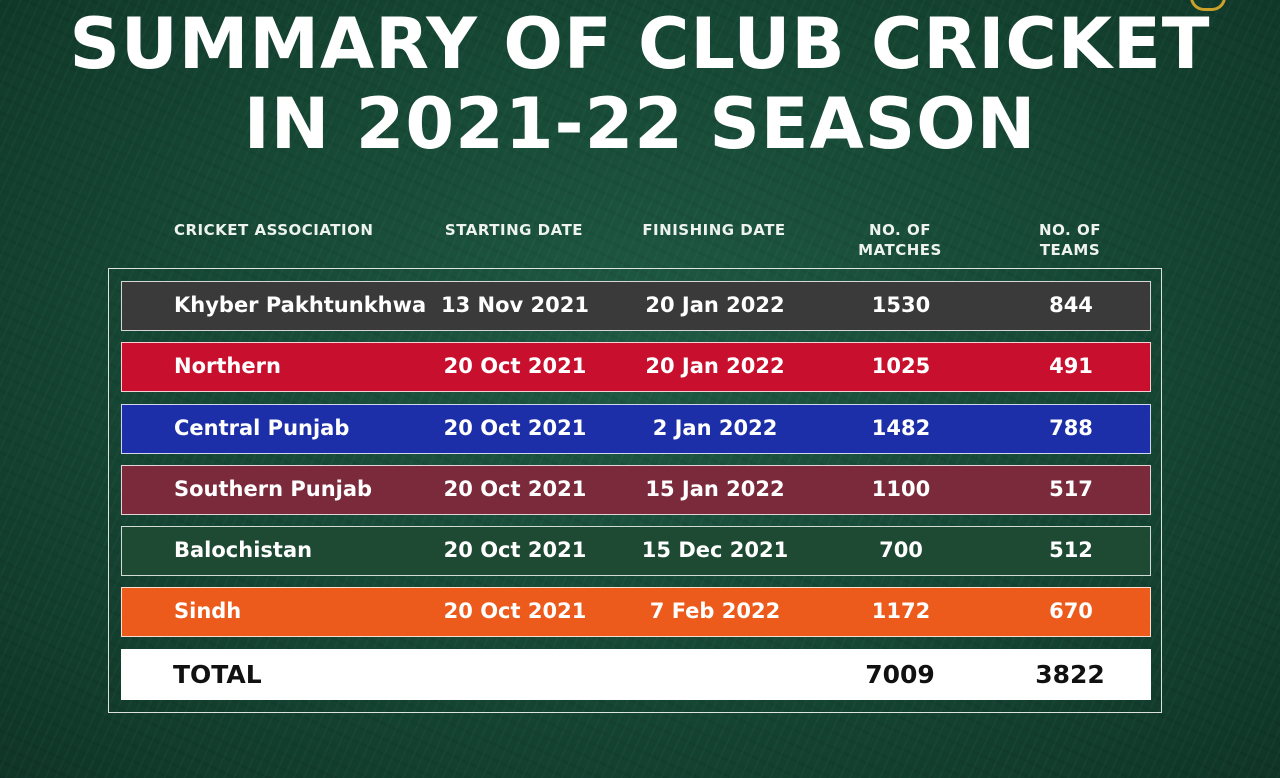 This screenshot has width=1280, height=778. What do you see at coordinates (243, 550) in the screenshot?
I see `cell-association: Balochistan` at bounding box center [243, 550].